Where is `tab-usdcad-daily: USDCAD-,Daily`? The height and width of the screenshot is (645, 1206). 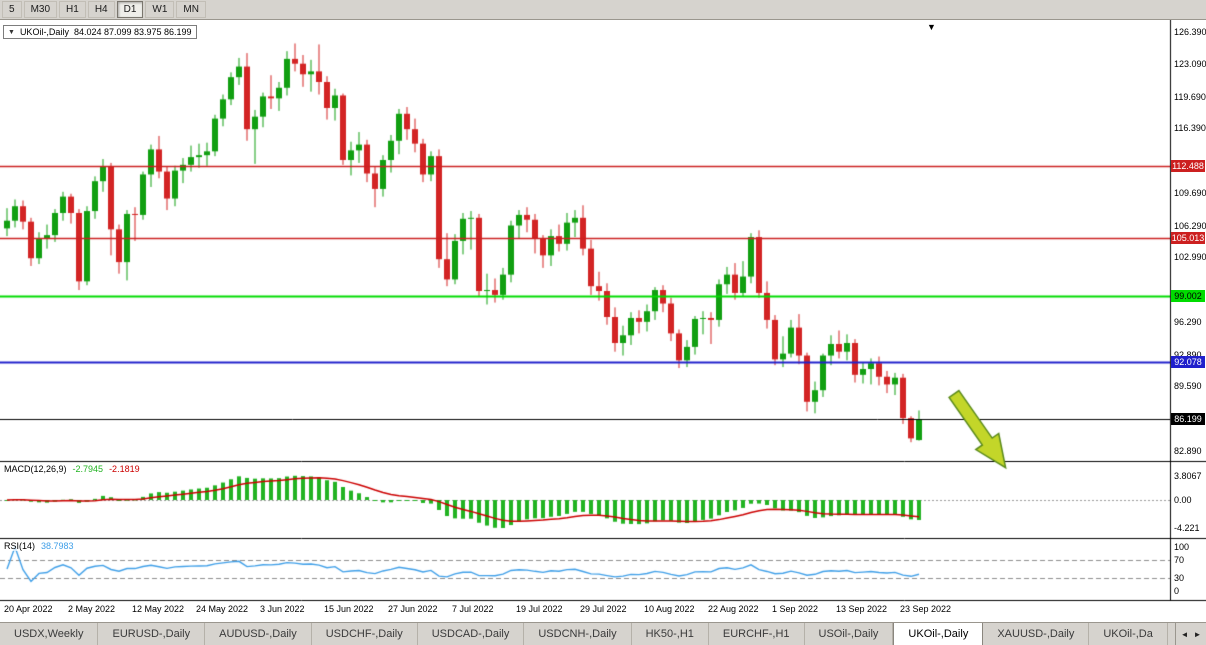
tab-usdcad-daily: USDCAD-,Daily is located at coordinates (471, 634).